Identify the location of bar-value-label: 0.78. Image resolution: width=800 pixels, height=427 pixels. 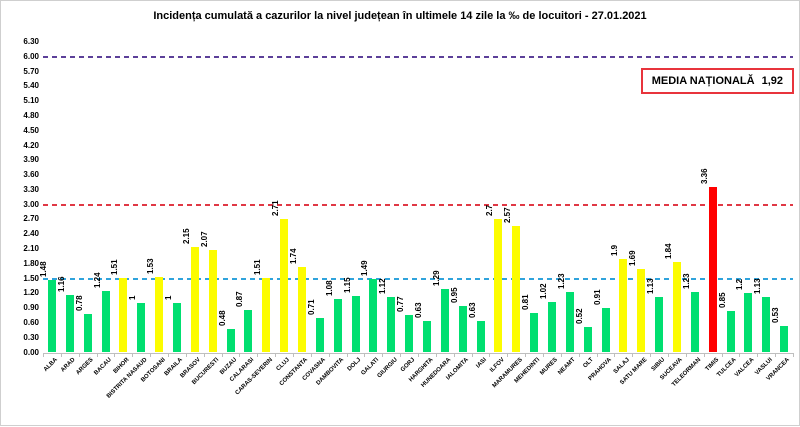
(79, 303).